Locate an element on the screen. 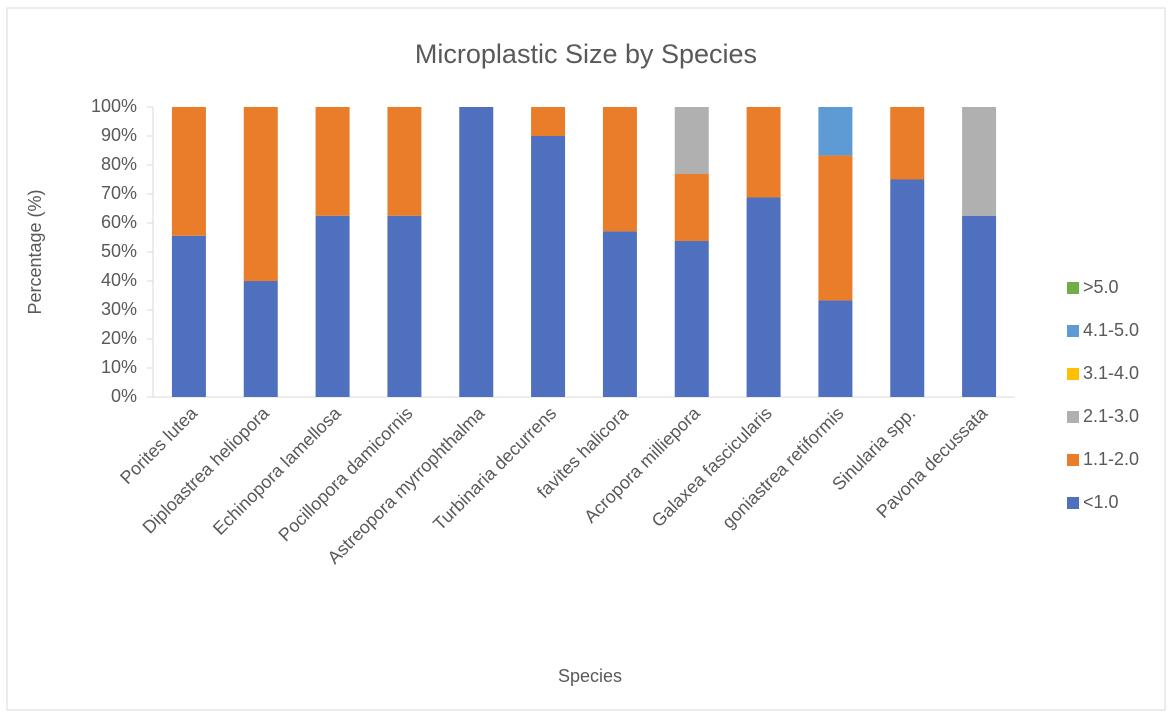 Image resolution: width=1173 pixels, height=723 pixels. legend-label: 1.1-2.0 is located at coordinates (1111, 459).